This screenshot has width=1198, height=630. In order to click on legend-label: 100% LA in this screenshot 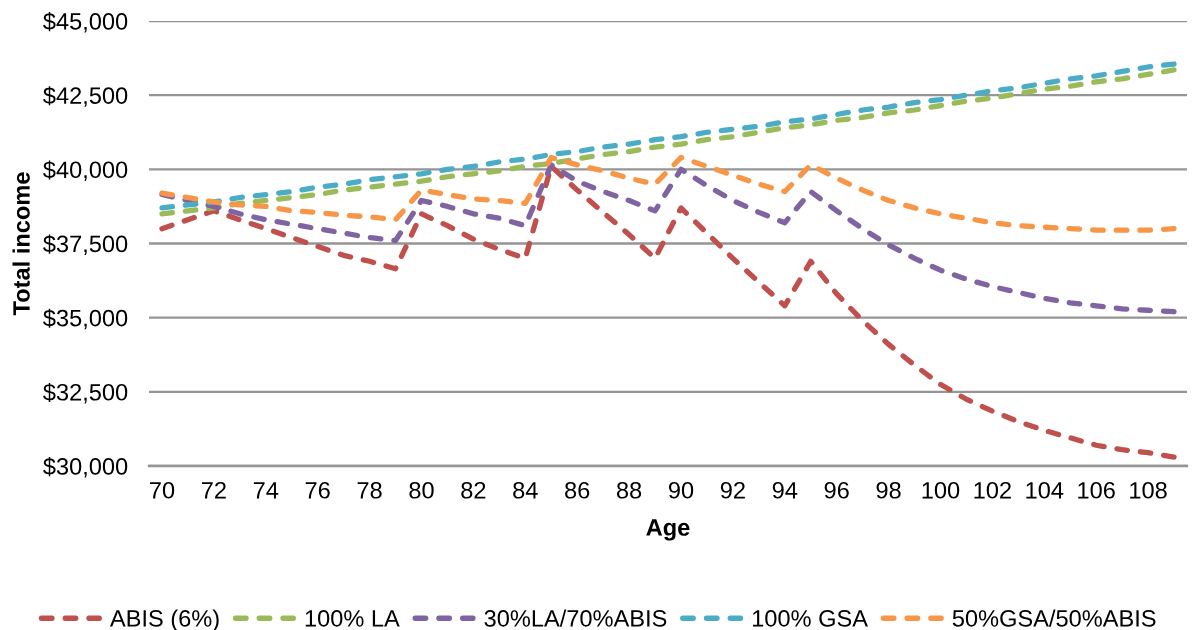, I will do `click(352, 618)`.